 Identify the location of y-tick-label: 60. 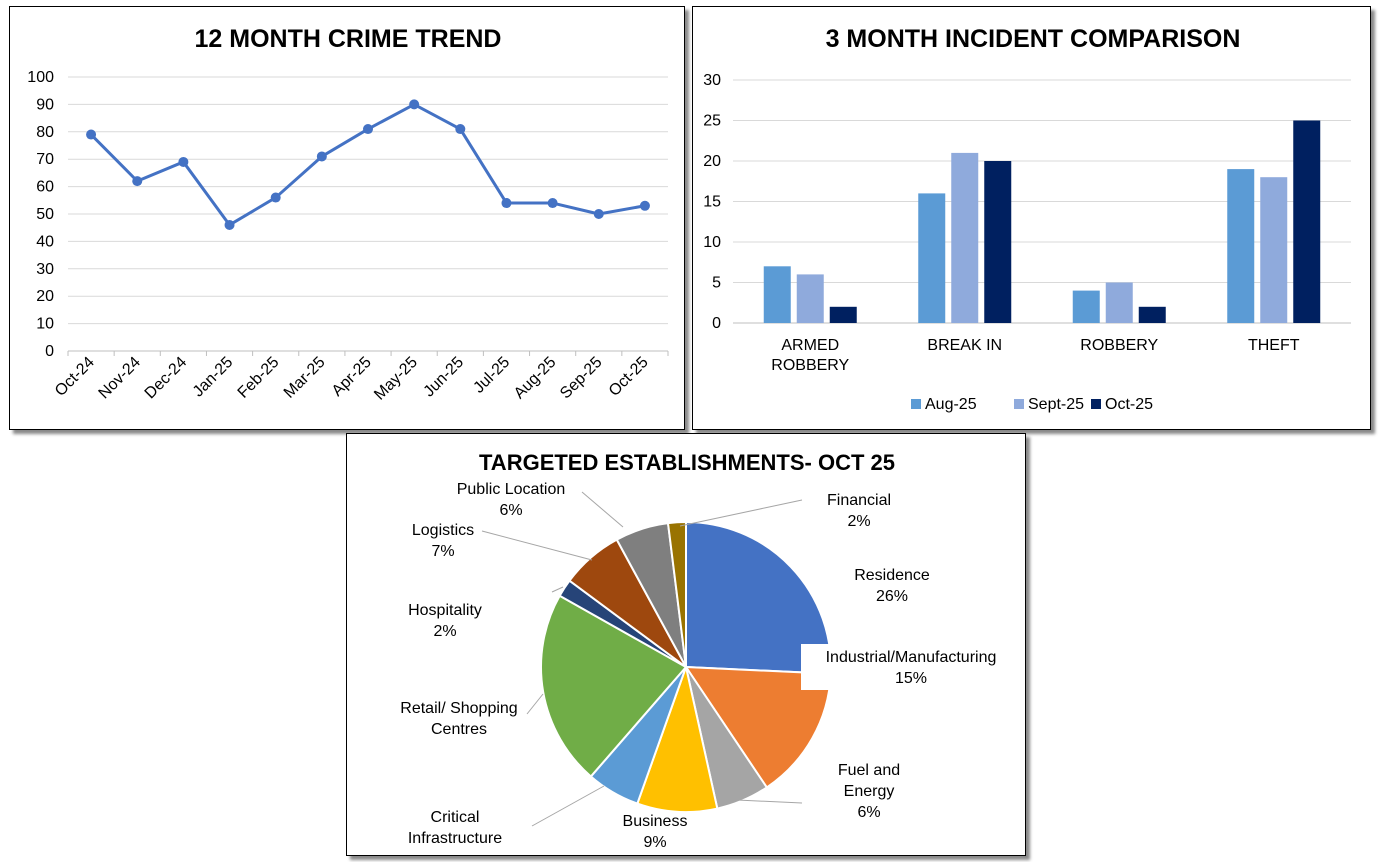
(45, 187).